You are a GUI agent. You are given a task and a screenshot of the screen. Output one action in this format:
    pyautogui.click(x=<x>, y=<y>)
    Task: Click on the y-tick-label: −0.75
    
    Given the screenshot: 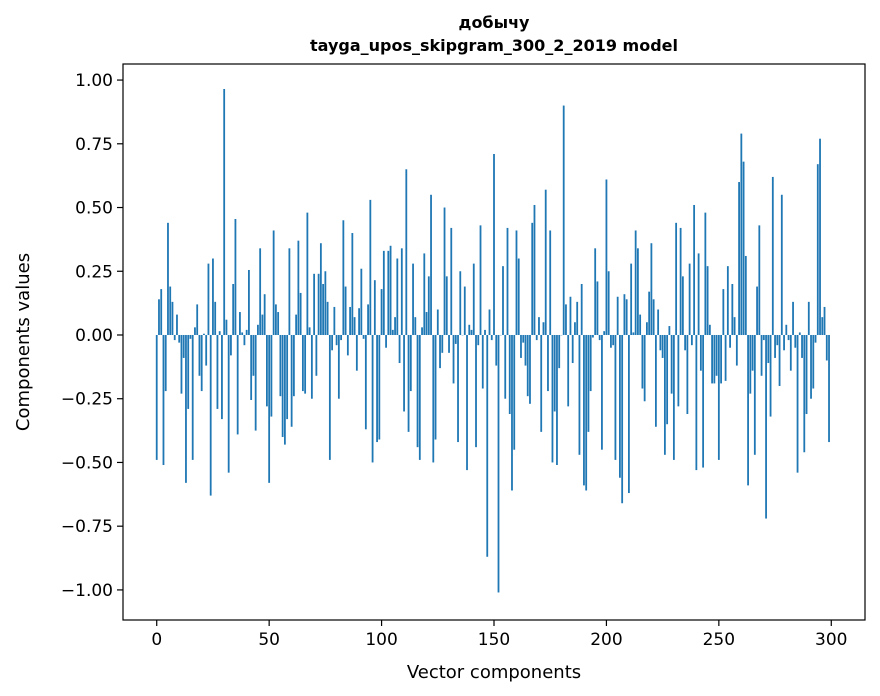 What is the action you would take?
    pyautogui.click(x=87, y=527)
    